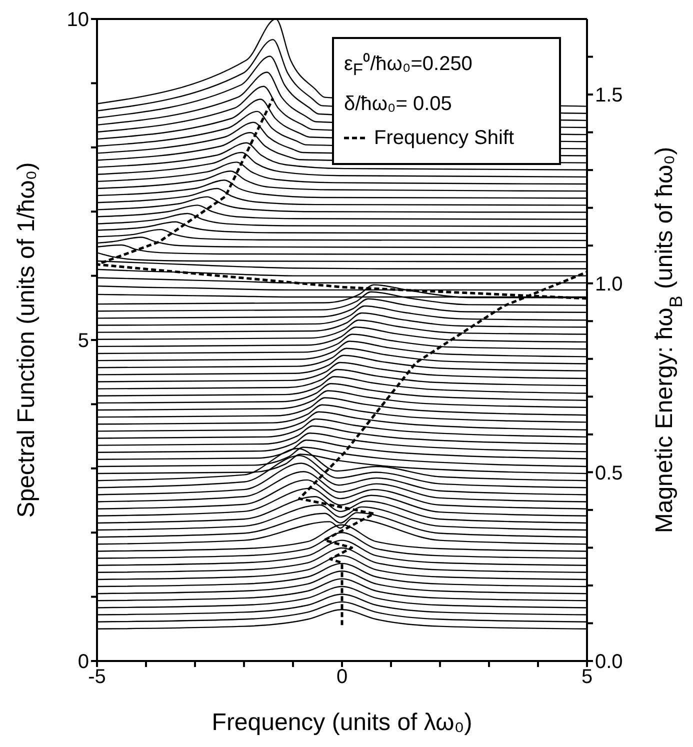 The width and height of the screenshot is (693, 747). I want to click on x-tick-label: 0, so click(342, 677).